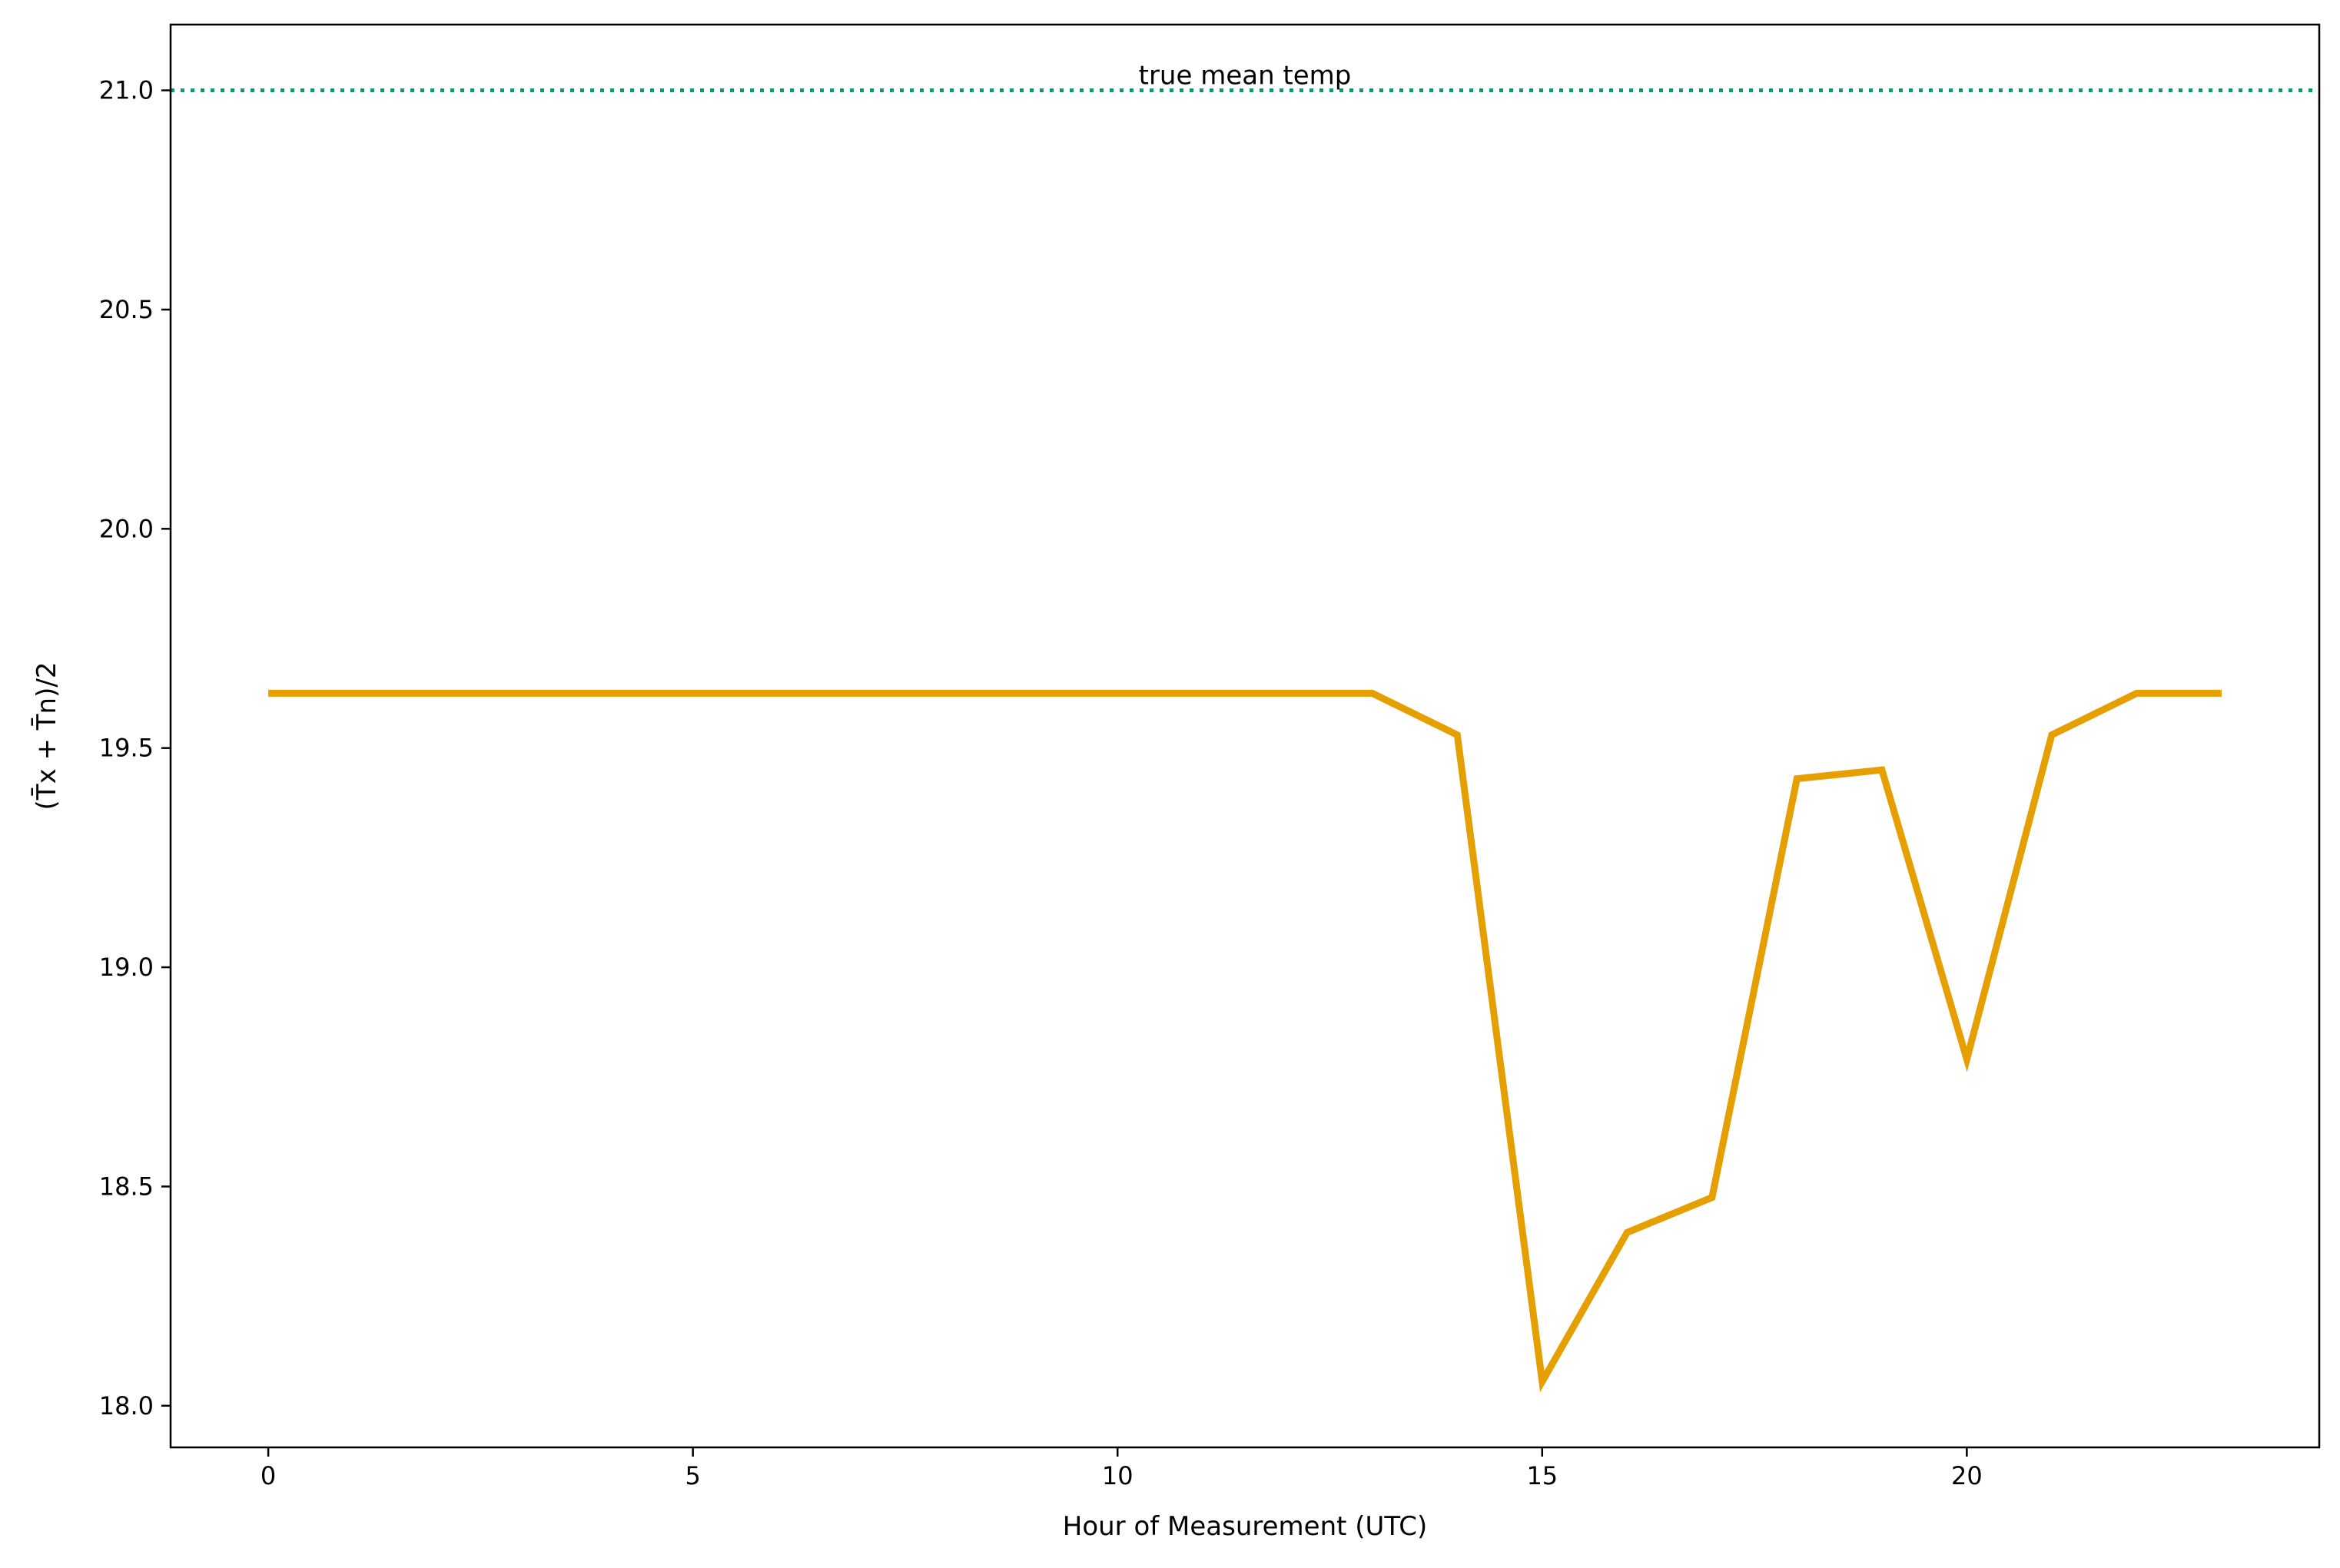  I want to click on y-tick-label: 18.5, so click(126, 1186).